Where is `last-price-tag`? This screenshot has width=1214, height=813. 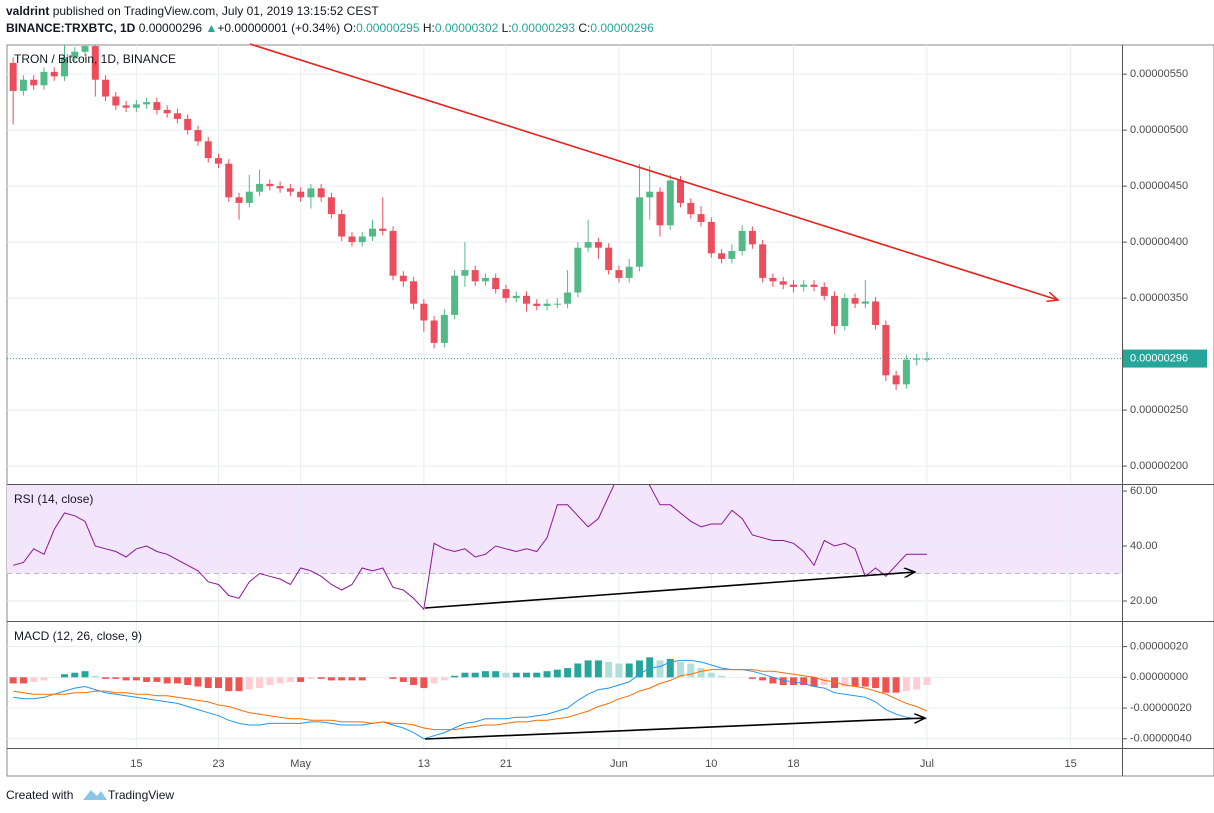
last-price-tag is located at coordinates (1165, 358).